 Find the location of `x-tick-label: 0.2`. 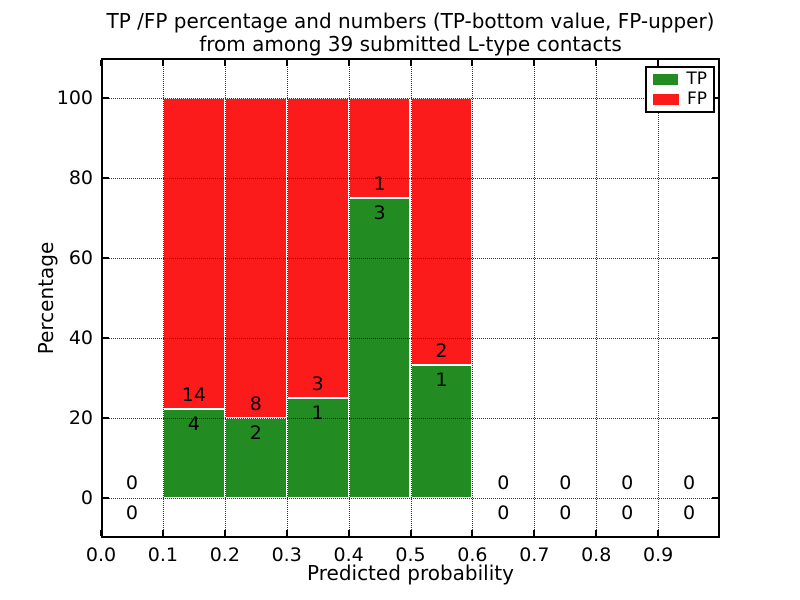

x-tick-label: 0.2 is located at coordinates (224, 555).